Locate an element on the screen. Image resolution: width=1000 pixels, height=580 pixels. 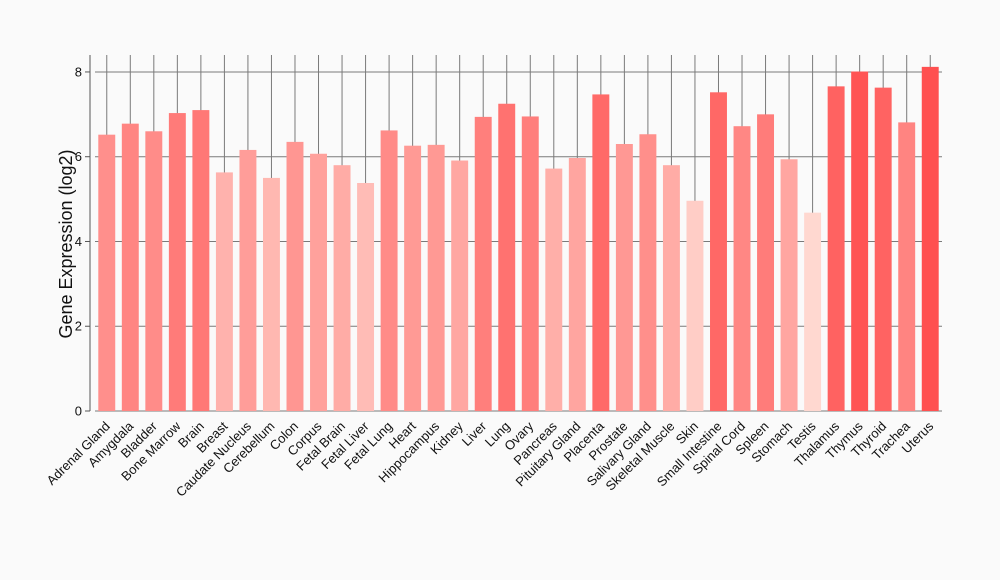
y-axis: 0 2 4 6 8 is located at coordinates (83, 237).